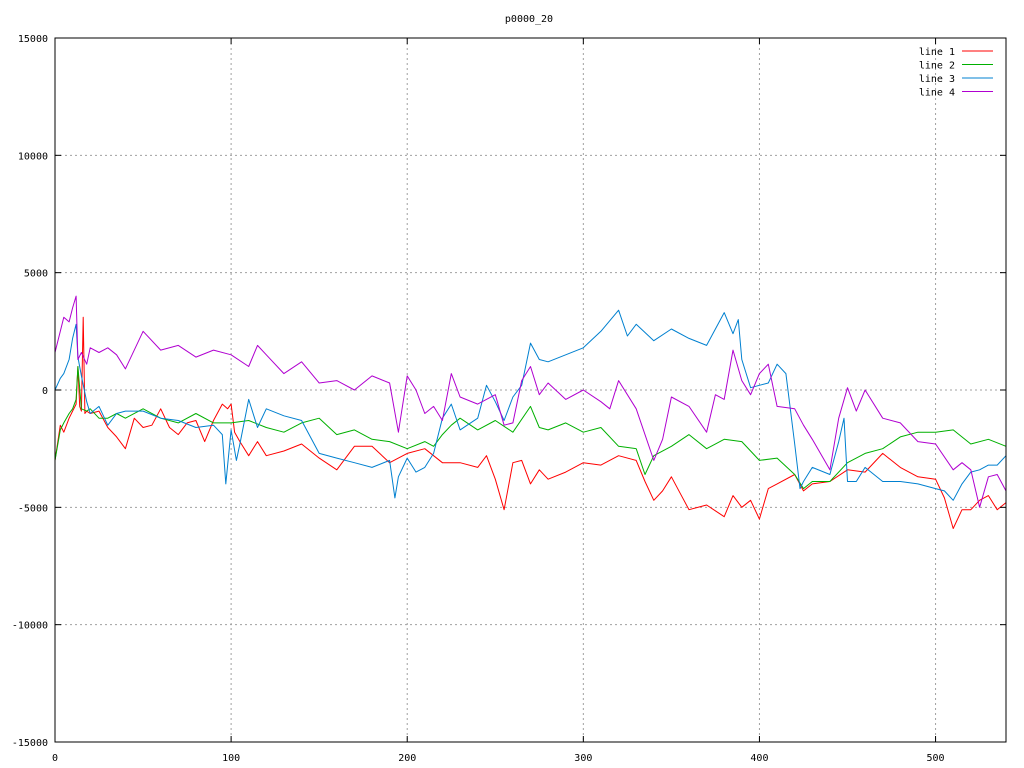 This screenshot has height=768, width=1024. I want to click on y-tick-label: 5000, so click(36, 274).